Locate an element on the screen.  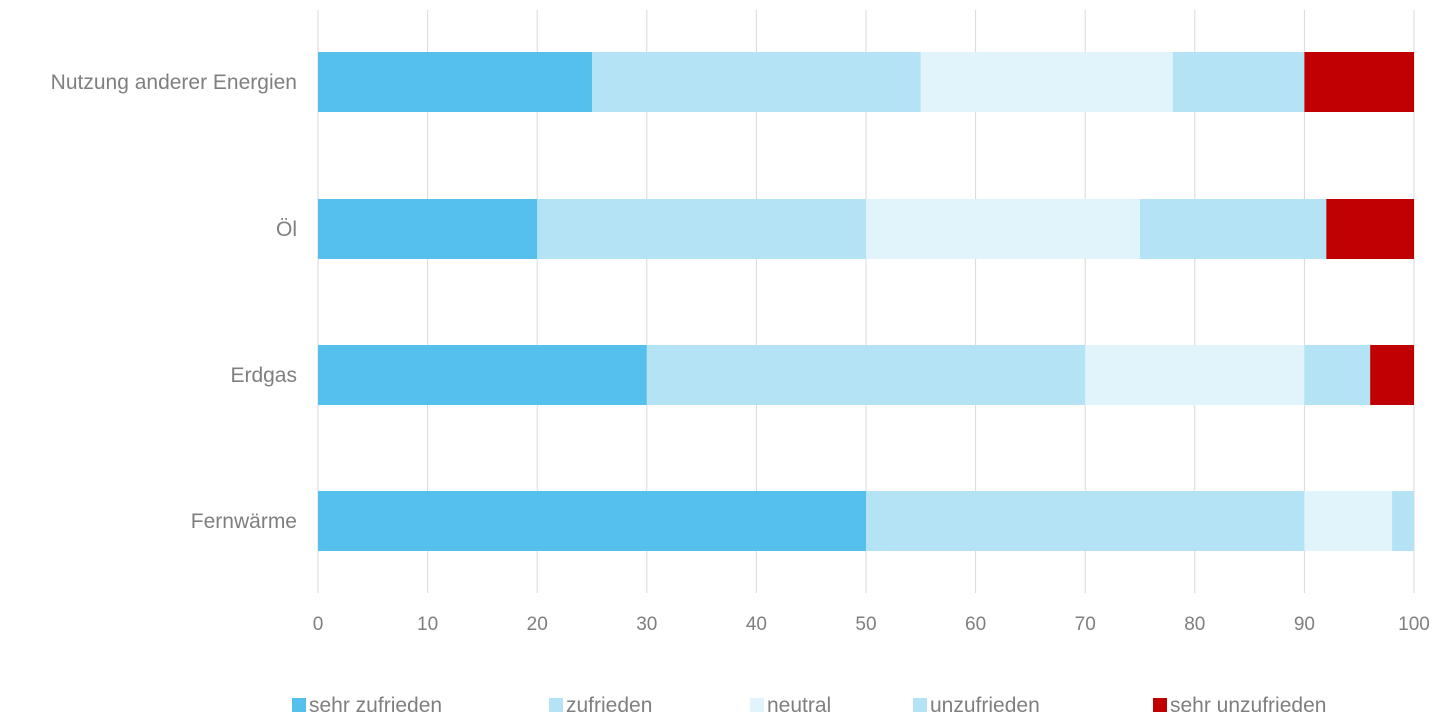
legend-label: zufrieden is located at coordinates (609, 705).